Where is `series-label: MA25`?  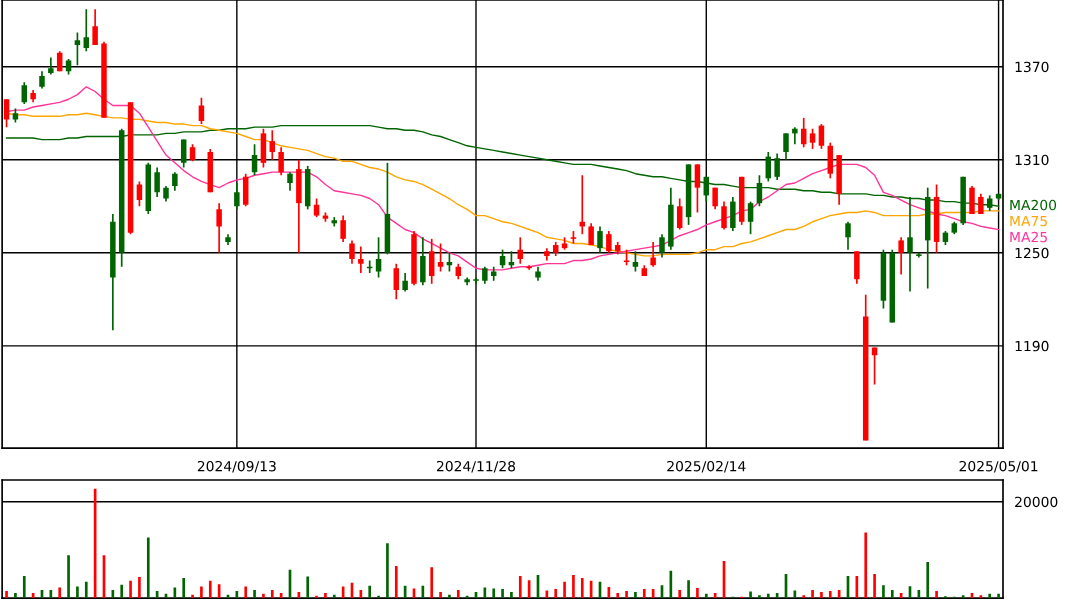 series-label: MA25 is located at coordinates (1028, 237).